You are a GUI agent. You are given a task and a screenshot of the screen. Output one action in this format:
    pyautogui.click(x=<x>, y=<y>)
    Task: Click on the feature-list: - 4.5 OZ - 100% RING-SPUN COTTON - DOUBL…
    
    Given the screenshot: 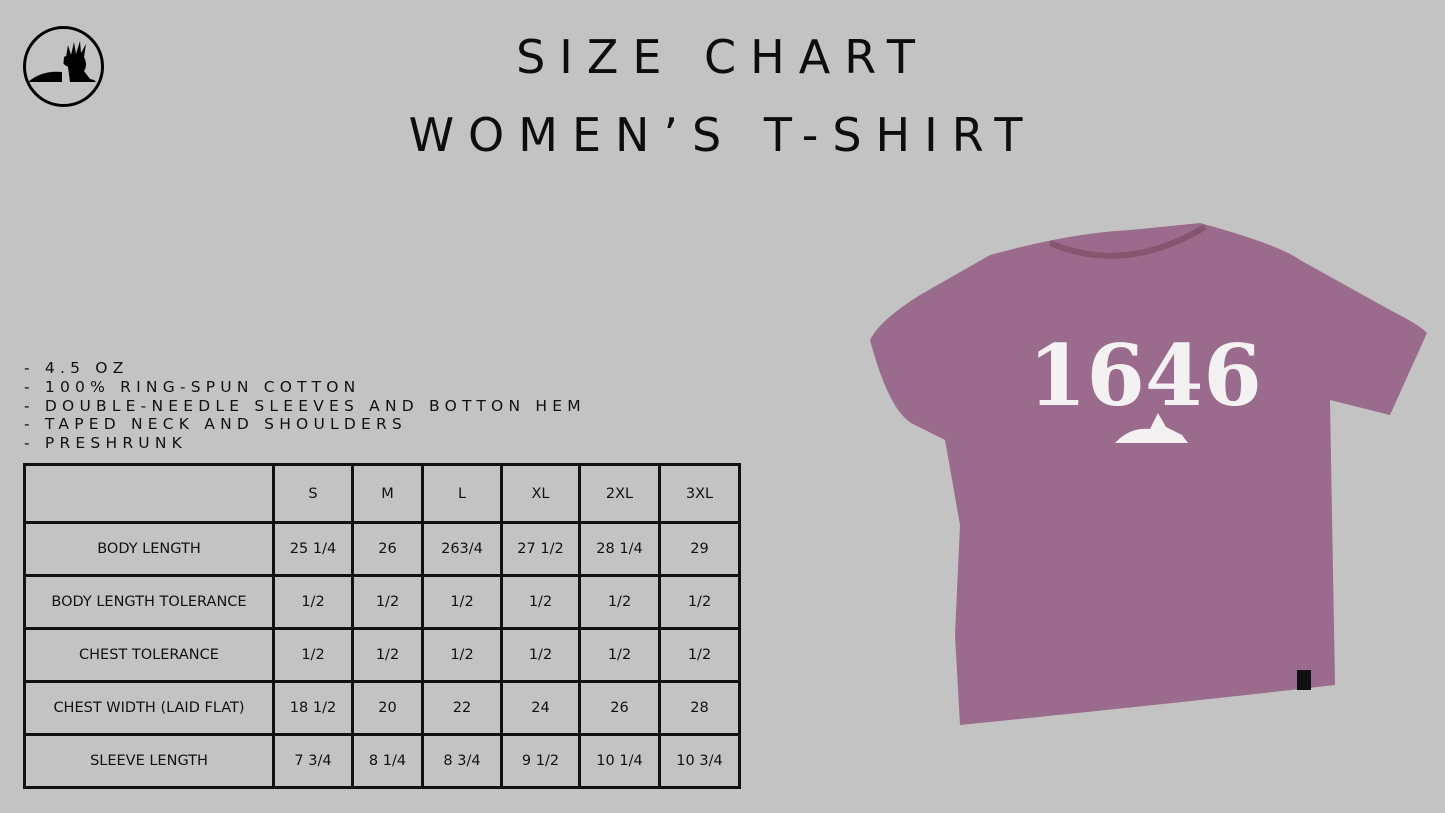 What is the action you would take?
    pyautogui.click(x=305, y=406)
    